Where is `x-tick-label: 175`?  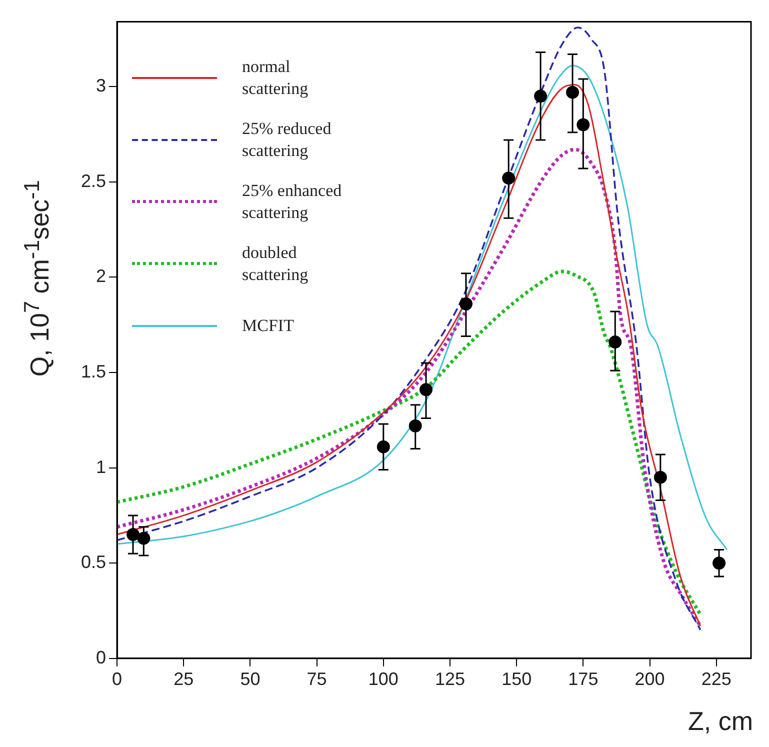 x-tick-label: 175 is located at coordinates (583, 679).